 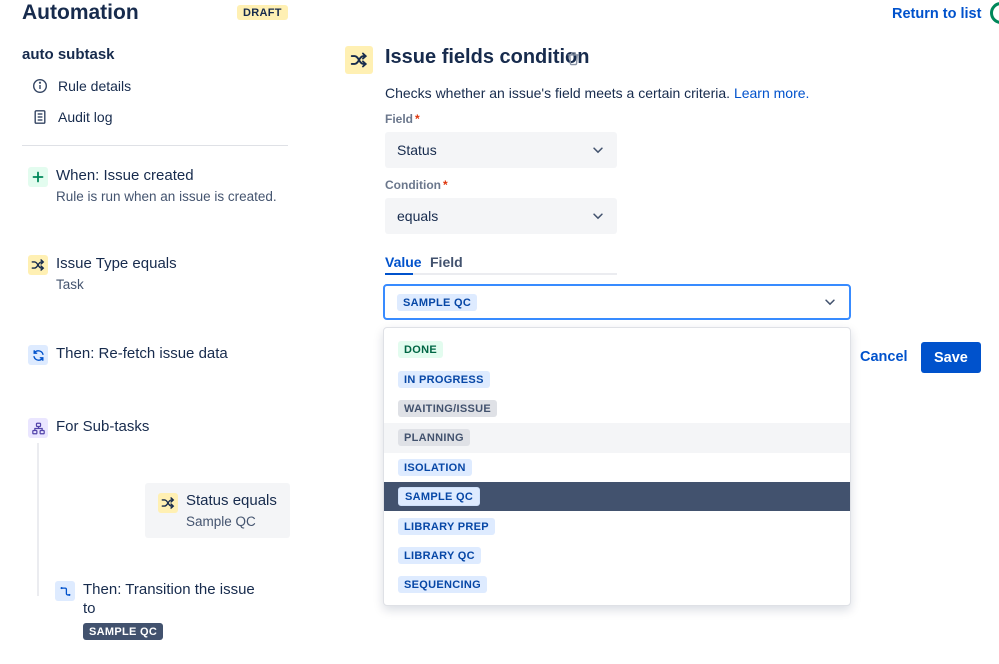 What do you see at coordinates (70, 284) in the screenshot?
I see `step-subtitle: Task` at bounding box center [70, 284].